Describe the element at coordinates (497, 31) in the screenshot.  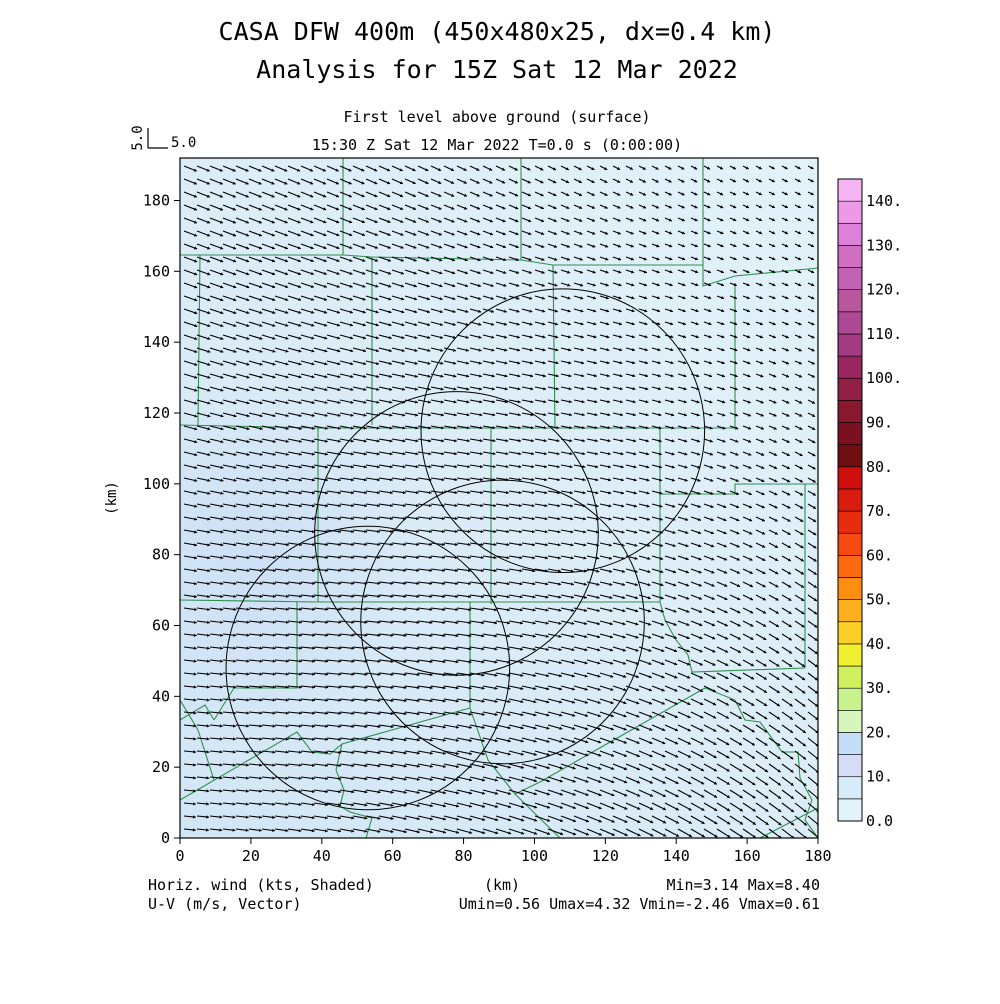
I see `chart-title: CASA DFW 400m (450x480x25, dx=0.4 km)` at that location.